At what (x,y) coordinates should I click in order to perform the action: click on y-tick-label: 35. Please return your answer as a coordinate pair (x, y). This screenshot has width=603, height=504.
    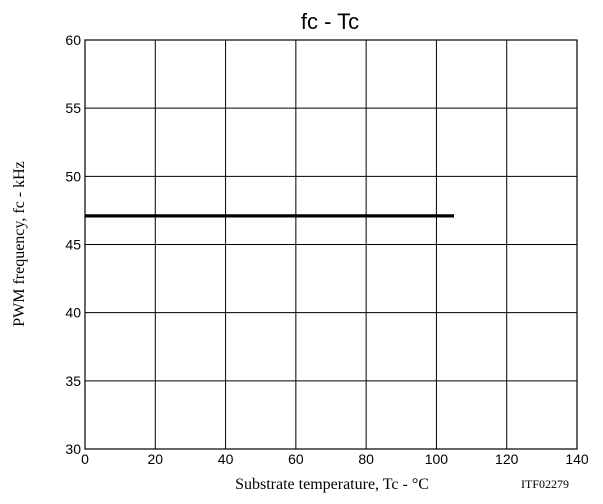
    Looking at the image, I should click on (73, 381).